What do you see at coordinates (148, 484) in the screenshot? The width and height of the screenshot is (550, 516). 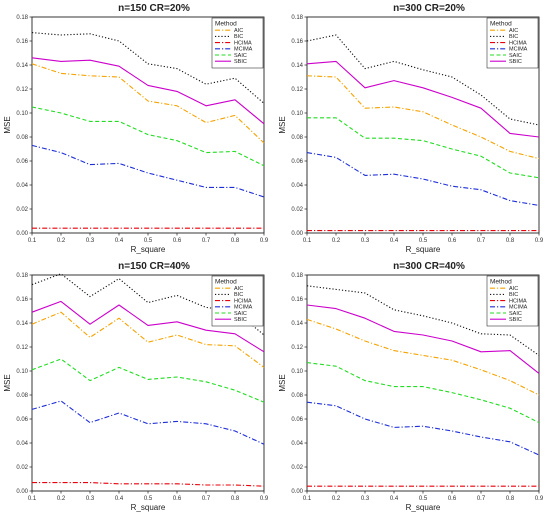 I see `series-line-hcima` at bounding box center [148, 484].